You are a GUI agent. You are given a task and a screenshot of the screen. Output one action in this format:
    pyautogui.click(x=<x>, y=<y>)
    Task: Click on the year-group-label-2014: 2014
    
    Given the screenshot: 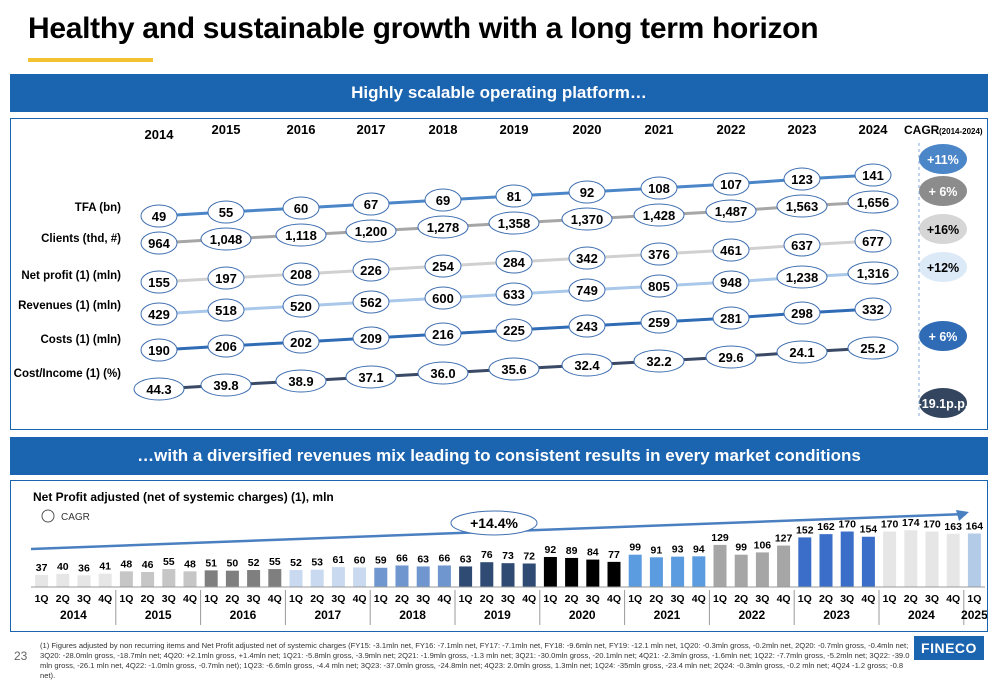 What is the action you would take?
    pyautogui.click(x=73, y=615)
    